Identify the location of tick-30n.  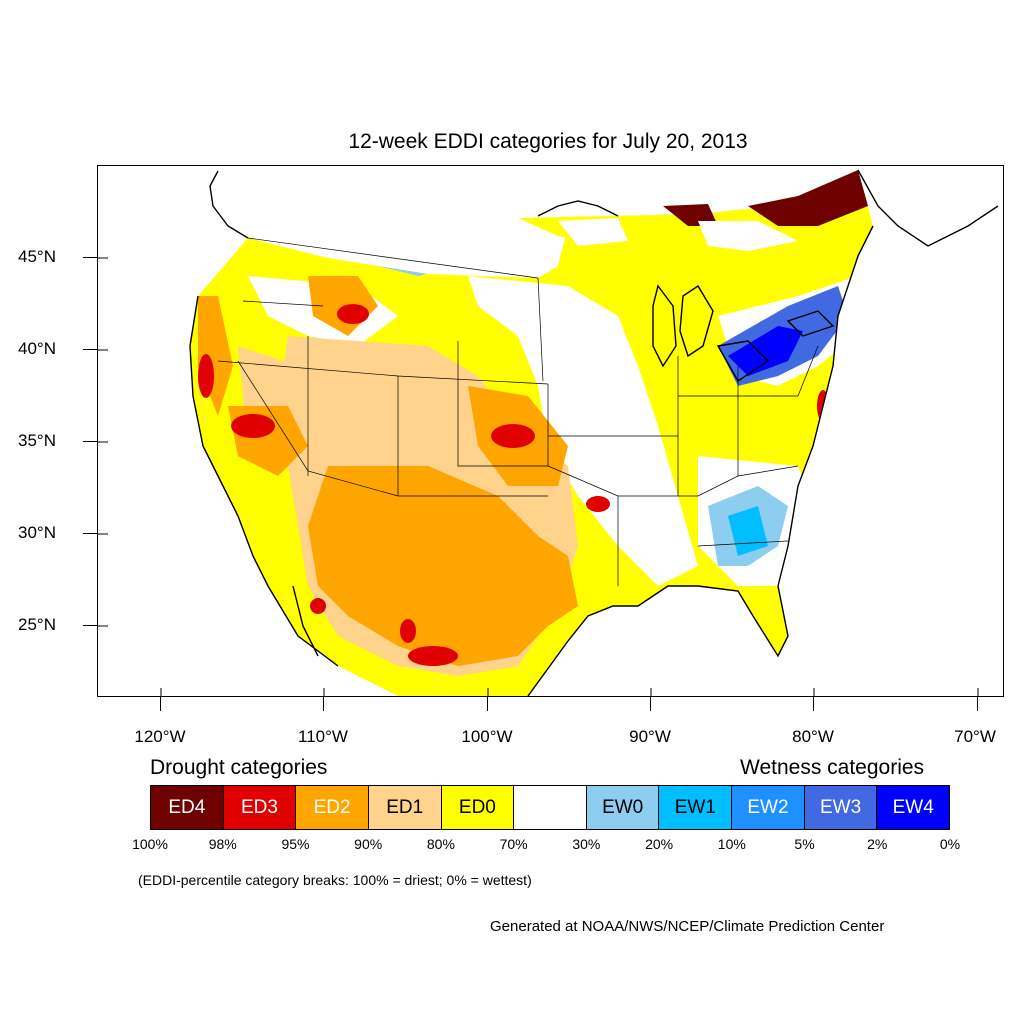
(90, 533).